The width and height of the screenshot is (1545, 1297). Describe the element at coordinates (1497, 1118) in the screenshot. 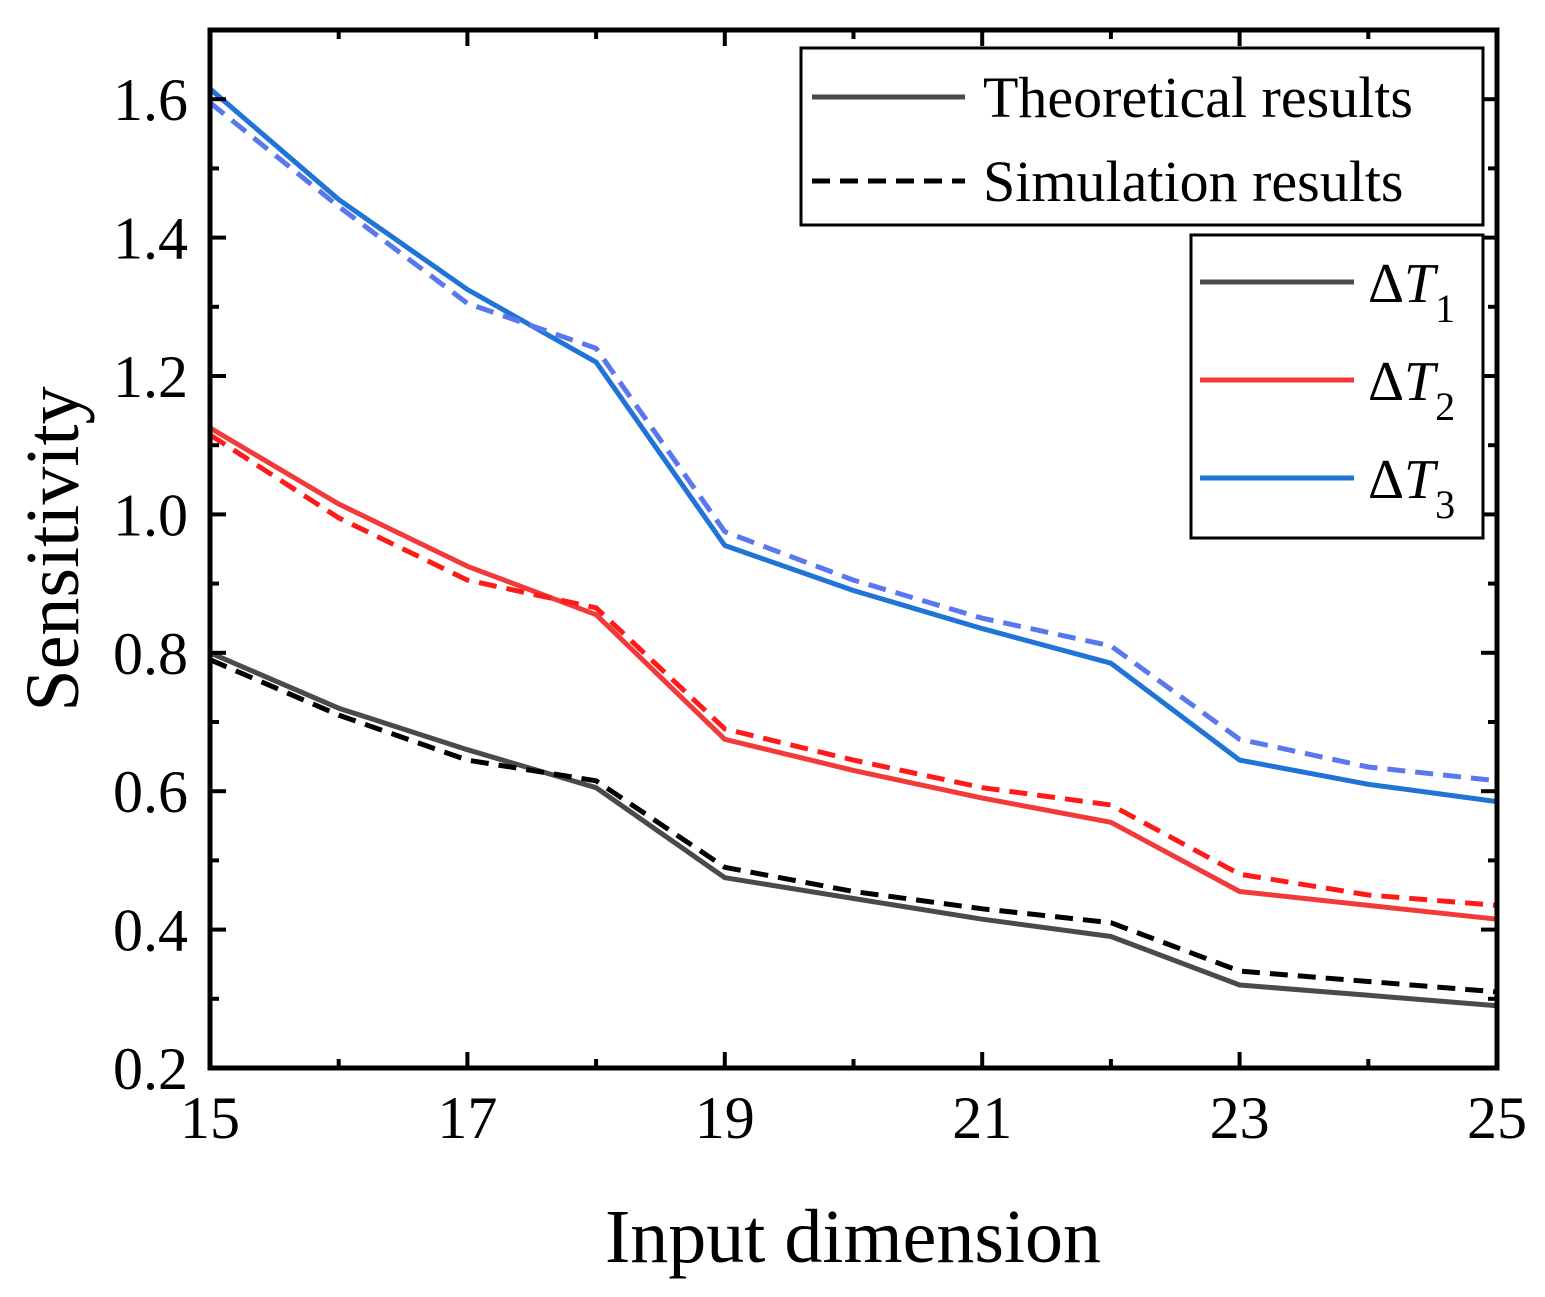

I see `x-tick-label: 25` at that location.